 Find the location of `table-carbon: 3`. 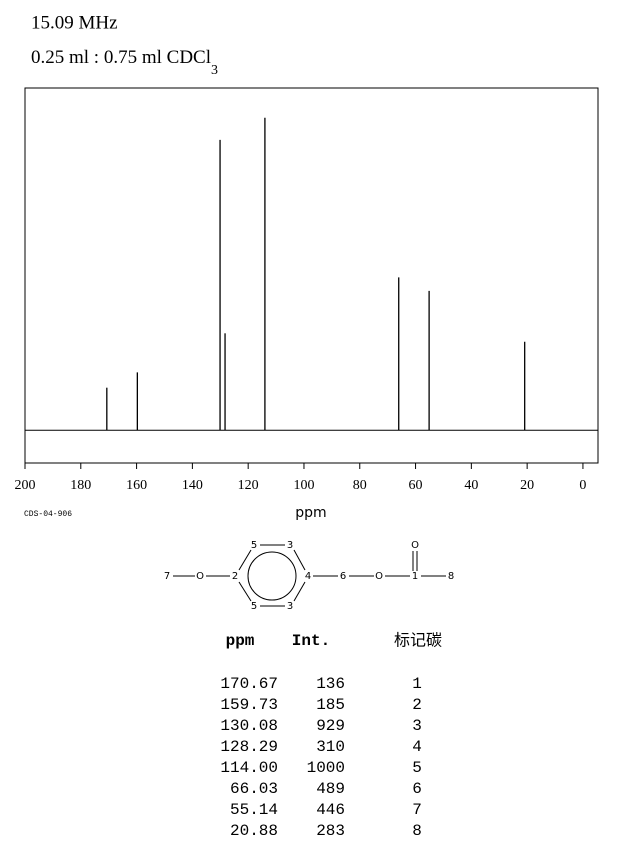

table-carbon: 3 is located at coordinates (417, 726).